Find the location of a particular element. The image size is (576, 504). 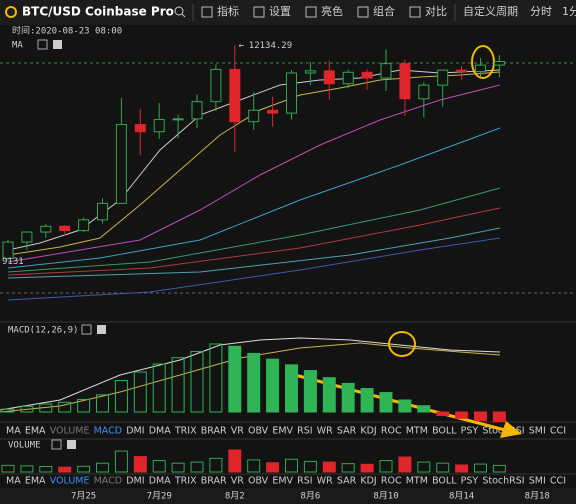

time-label: 时间:2020-08-23 08:00 is located at coordinates (67, 31).